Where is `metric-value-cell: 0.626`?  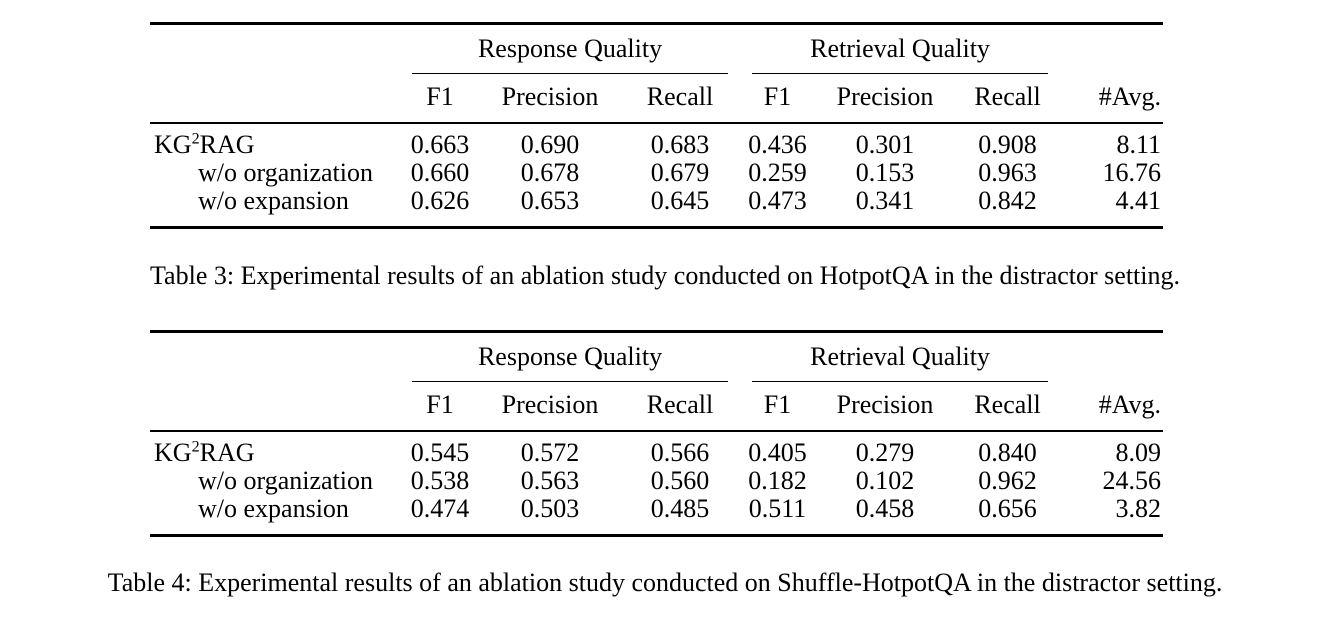
metric-value-cell: 0.626 is located at coordinates (440, 200).